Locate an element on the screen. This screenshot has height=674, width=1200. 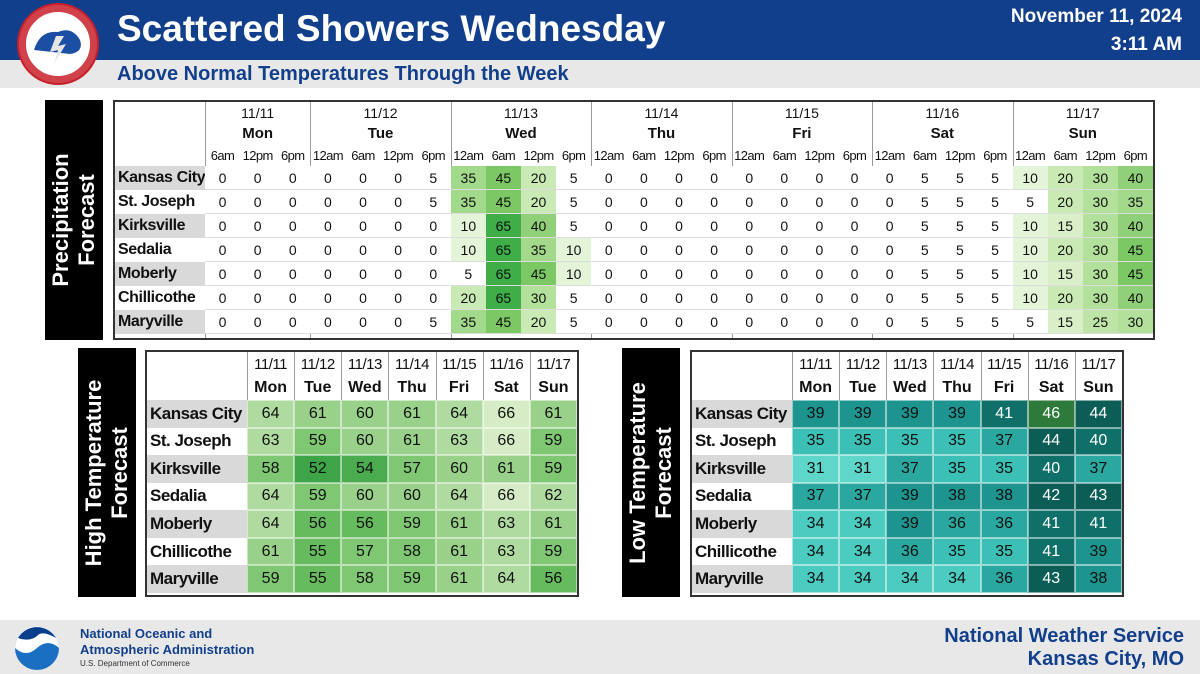
day-label: Sat is located at coordinates (1051, 387).